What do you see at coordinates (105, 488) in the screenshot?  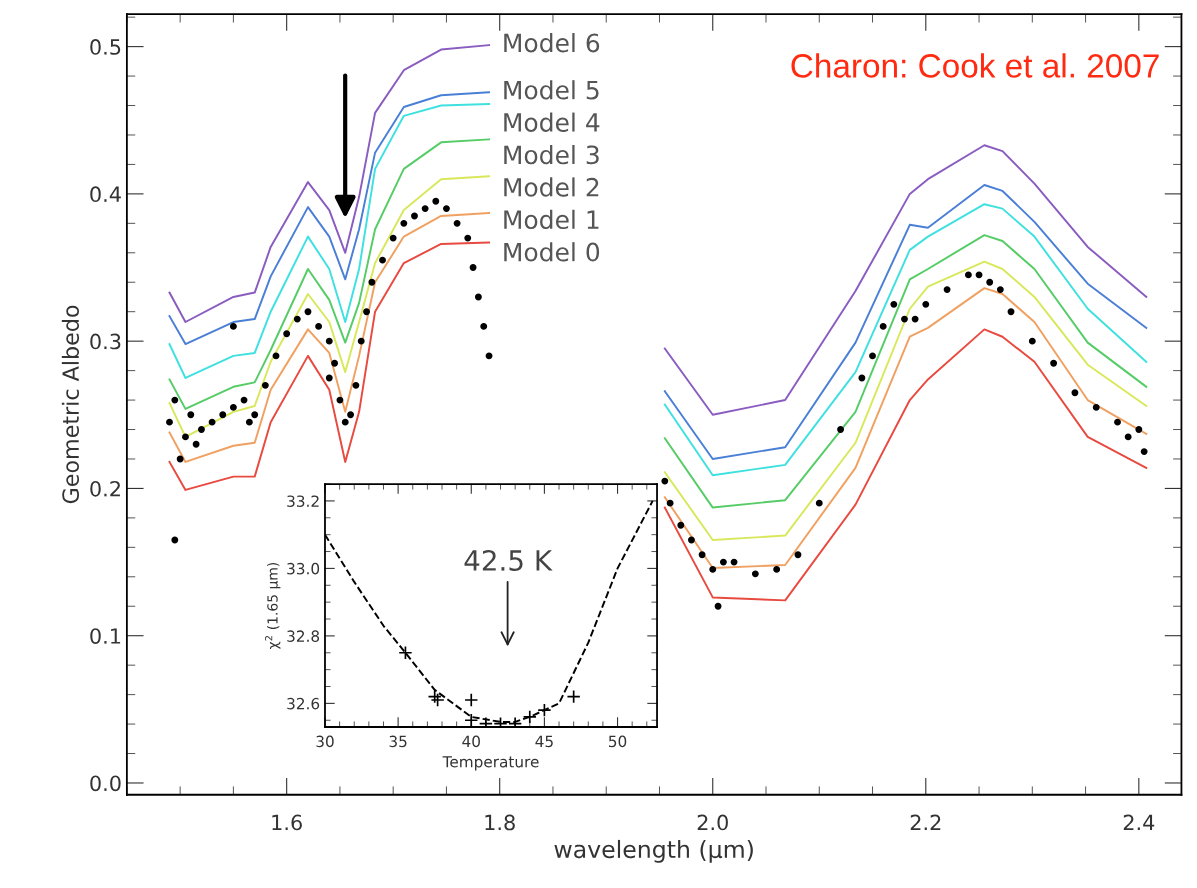 I see `y-tick-label: 0.2` at bounding box center [105, 488].